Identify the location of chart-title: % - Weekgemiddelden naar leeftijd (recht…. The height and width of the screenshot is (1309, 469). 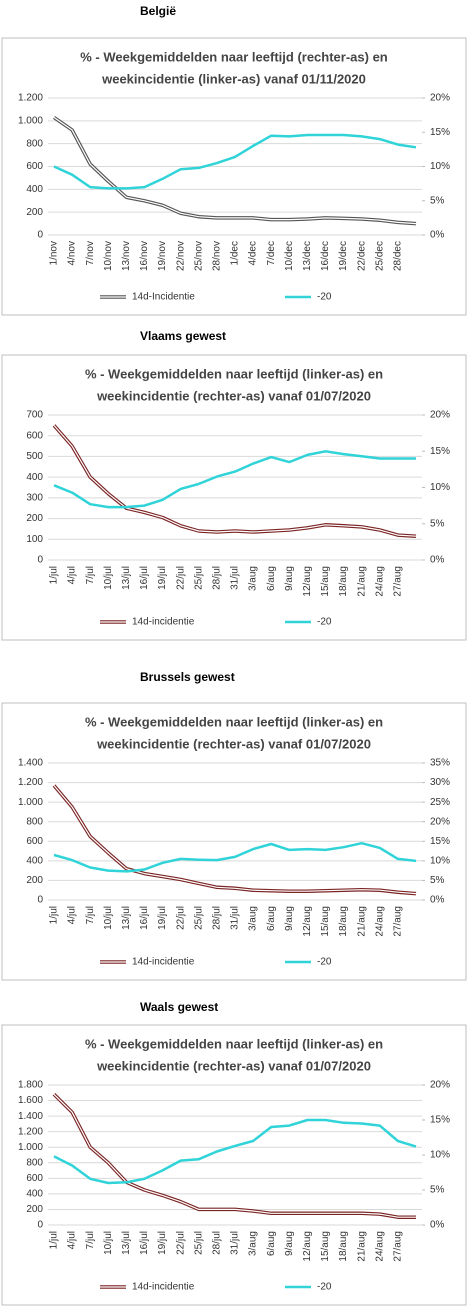
(234, 56).